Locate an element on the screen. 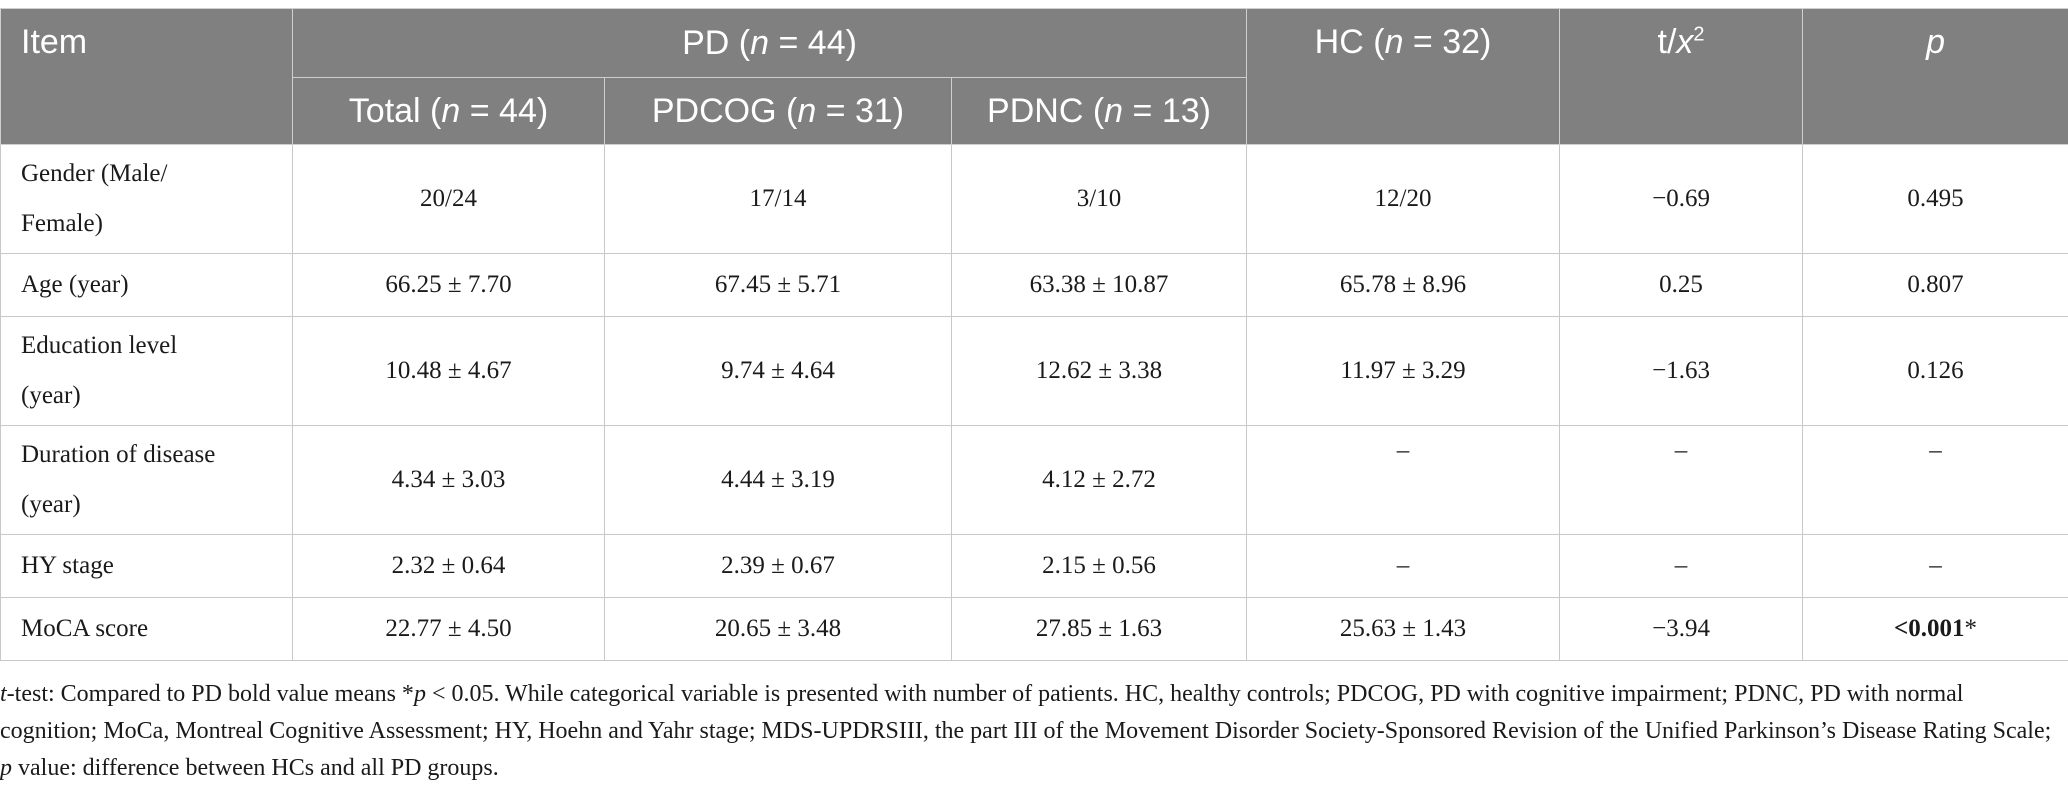  row-label: Age (year) is located at coordinates (146, 285).